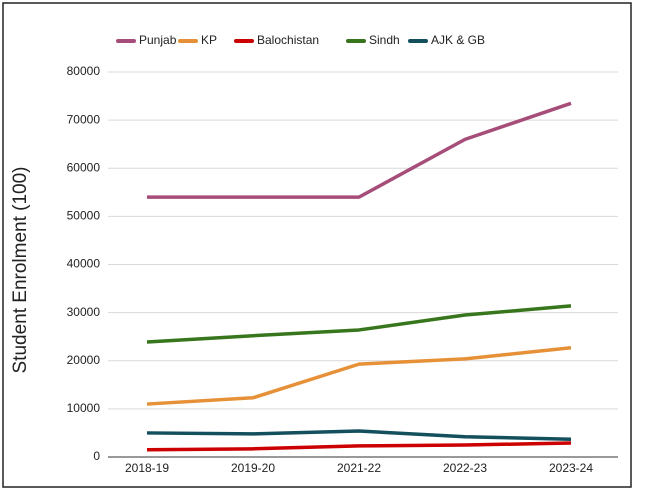 The width and height of the screenshot is (649, 490). Describe the element at coordinates (84, 216) in the screenshot. I see `y-tick-label: 50000` at that location.